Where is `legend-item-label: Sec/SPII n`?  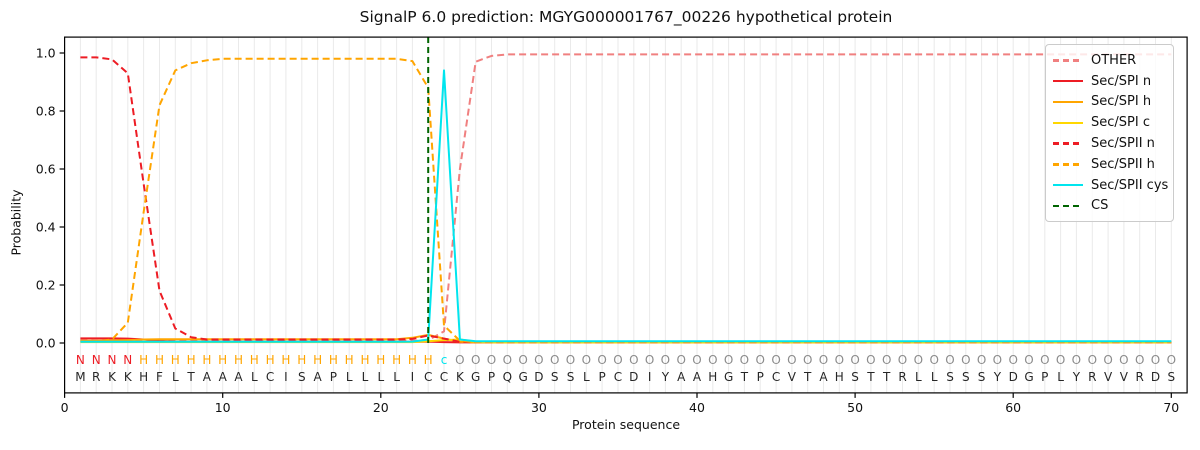
legend-item-label: Sec/SPII n is located at coordinates (1123, 144).